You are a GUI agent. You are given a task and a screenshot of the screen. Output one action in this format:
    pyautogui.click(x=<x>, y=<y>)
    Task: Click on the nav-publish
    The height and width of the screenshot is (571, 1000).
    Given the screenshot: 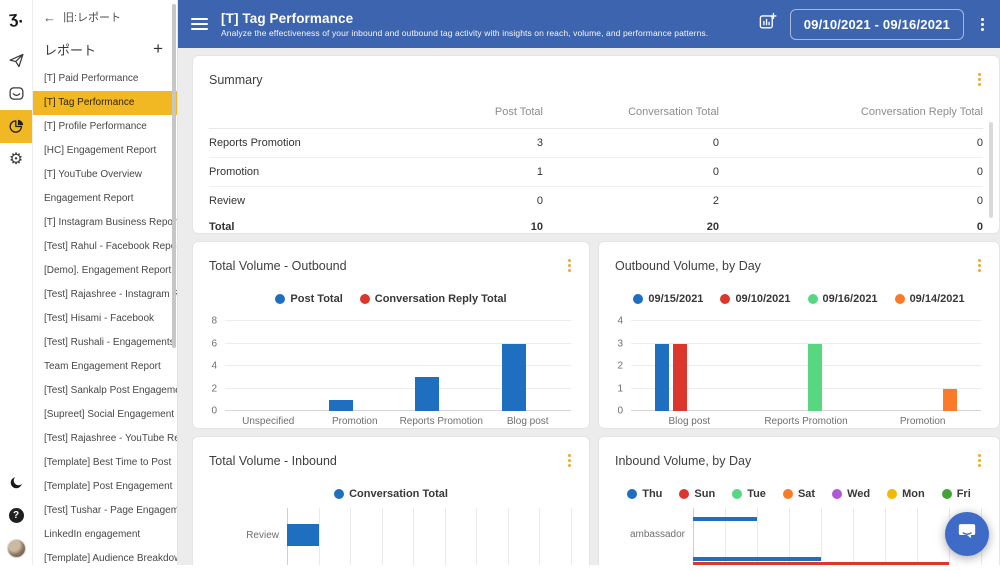 What is the action you would take?
    pyautogui.click(x=16, y=60)
    